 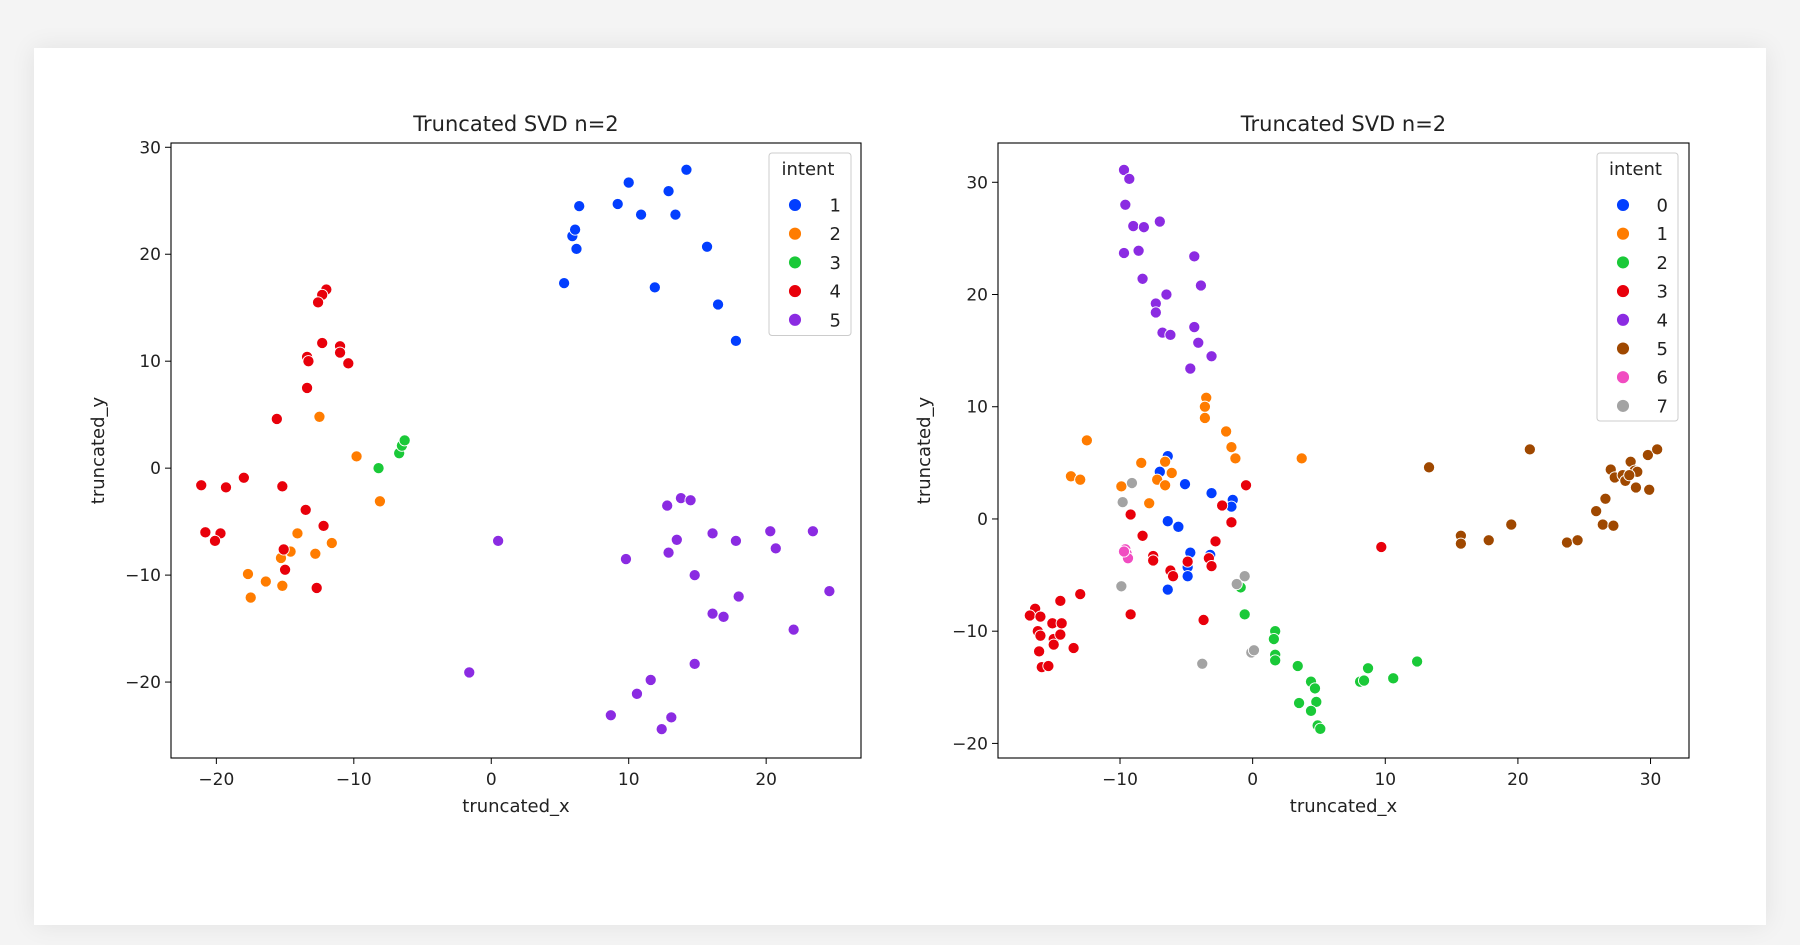 I want to click on legend-label: 0, so click(x=1662, y=206).